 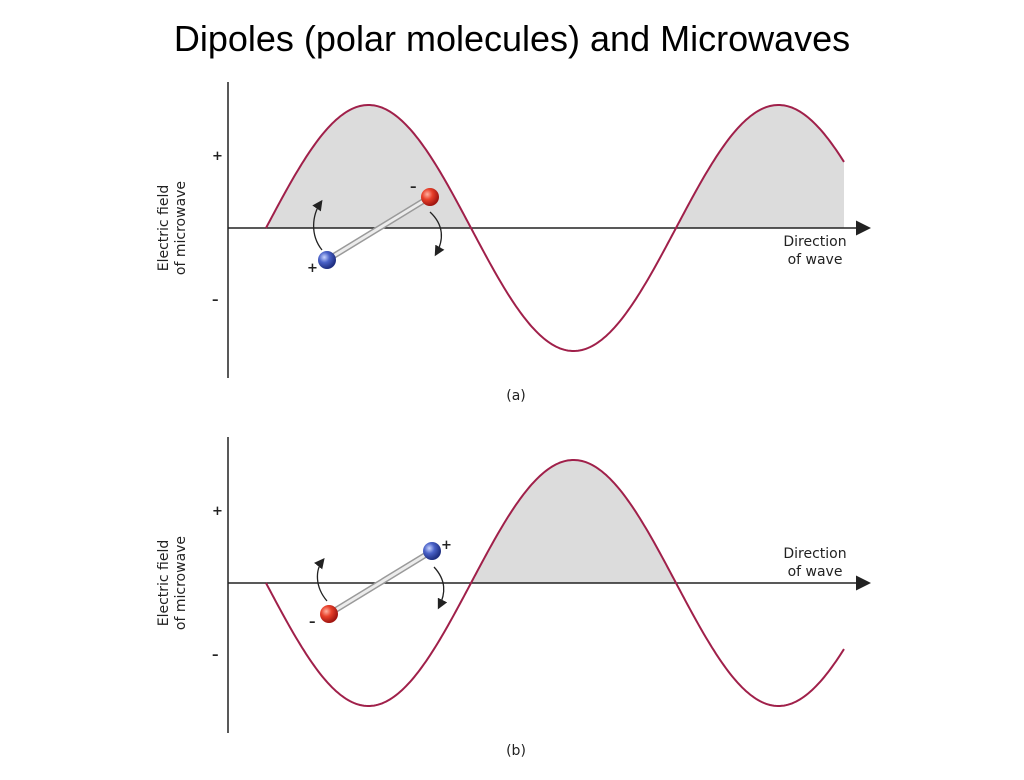 I want to click on panel-caption: (a), so click(x=516, y=396).